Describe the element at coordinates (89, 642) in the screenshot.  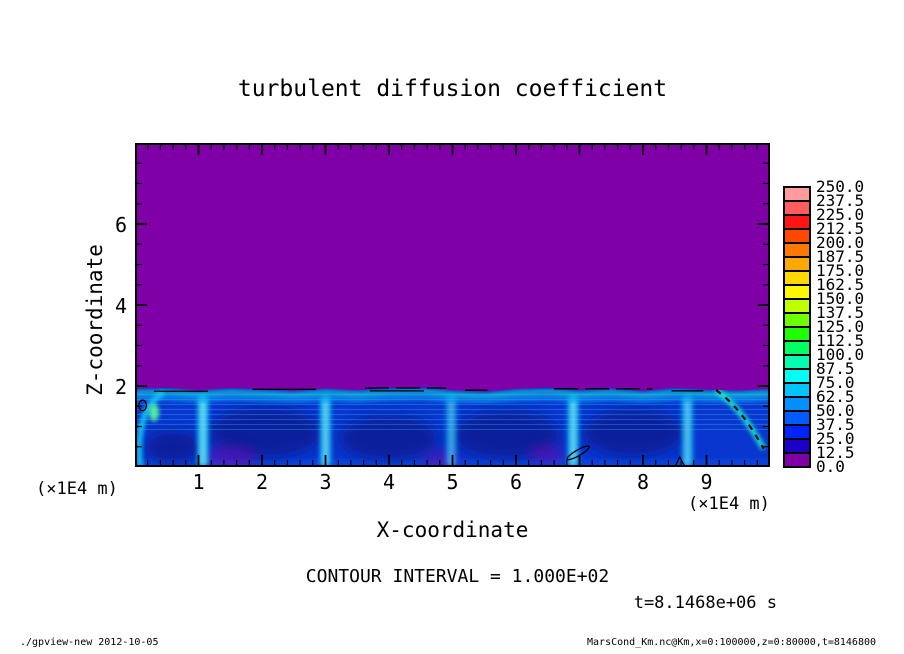
I see `footer-program-version: ./gpview-new 2012-10-05` at that location.